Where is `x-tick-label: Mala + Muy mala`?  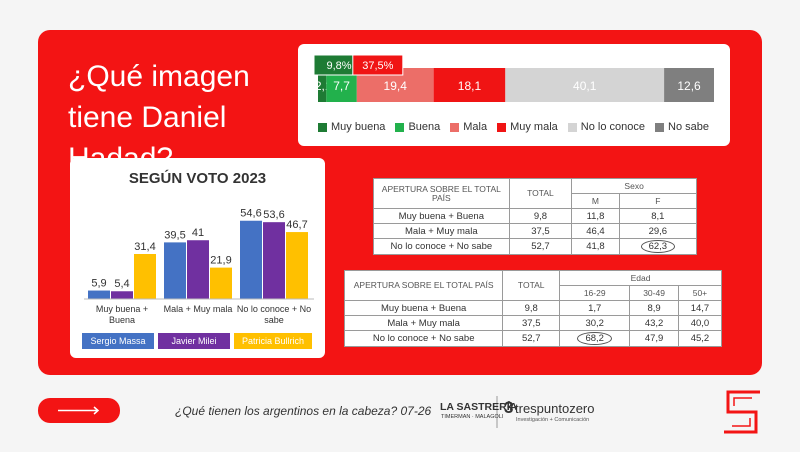
x-tick-label: Mala + Muy mala is located at coordinates (198, 309).